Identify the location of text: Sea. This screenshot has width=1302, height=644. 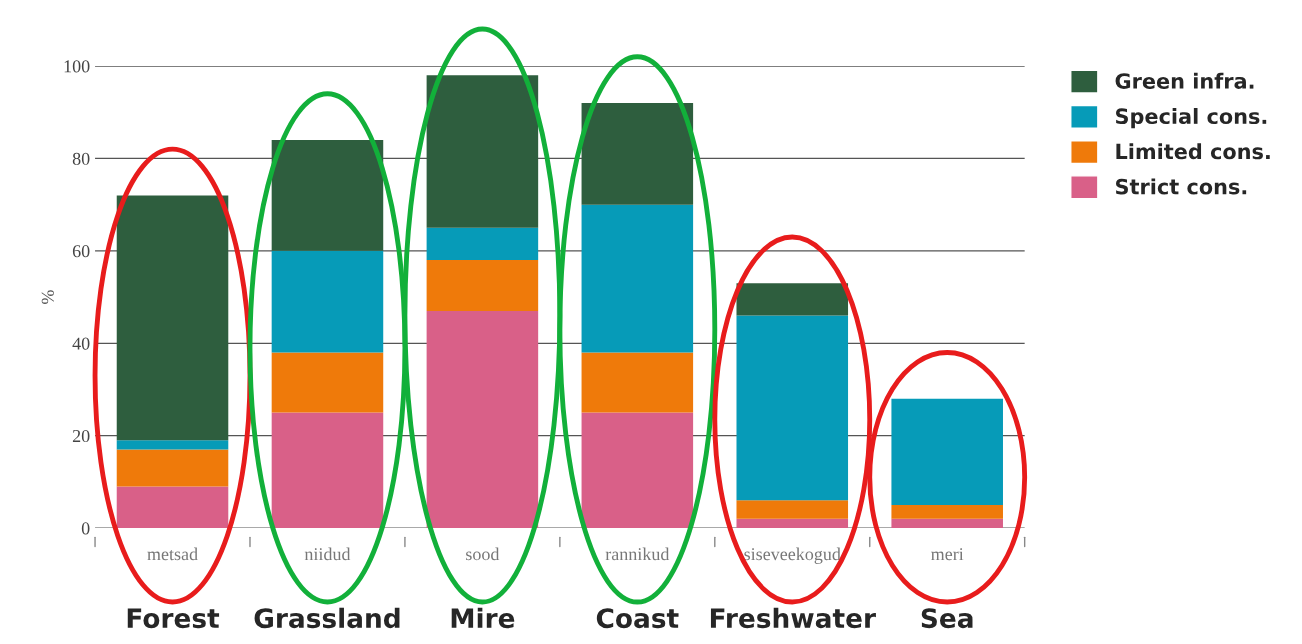
(947, 618).